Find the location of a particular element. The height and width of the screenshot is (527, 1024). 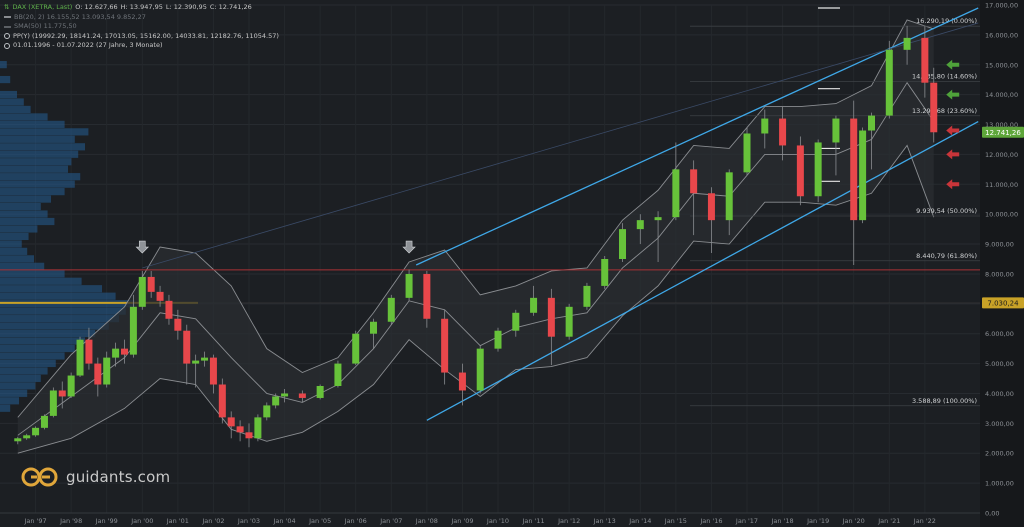

x-tick-label: Jan '04 is located at coordinates (283, 521).